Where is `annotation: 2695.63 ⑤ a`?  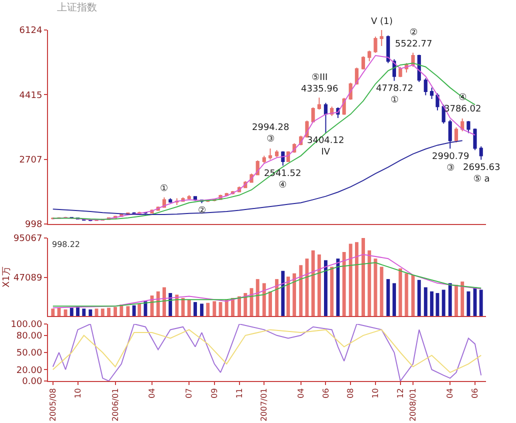 annotation: 2695.63 ⑤ a is located at coordinates (481, 174).